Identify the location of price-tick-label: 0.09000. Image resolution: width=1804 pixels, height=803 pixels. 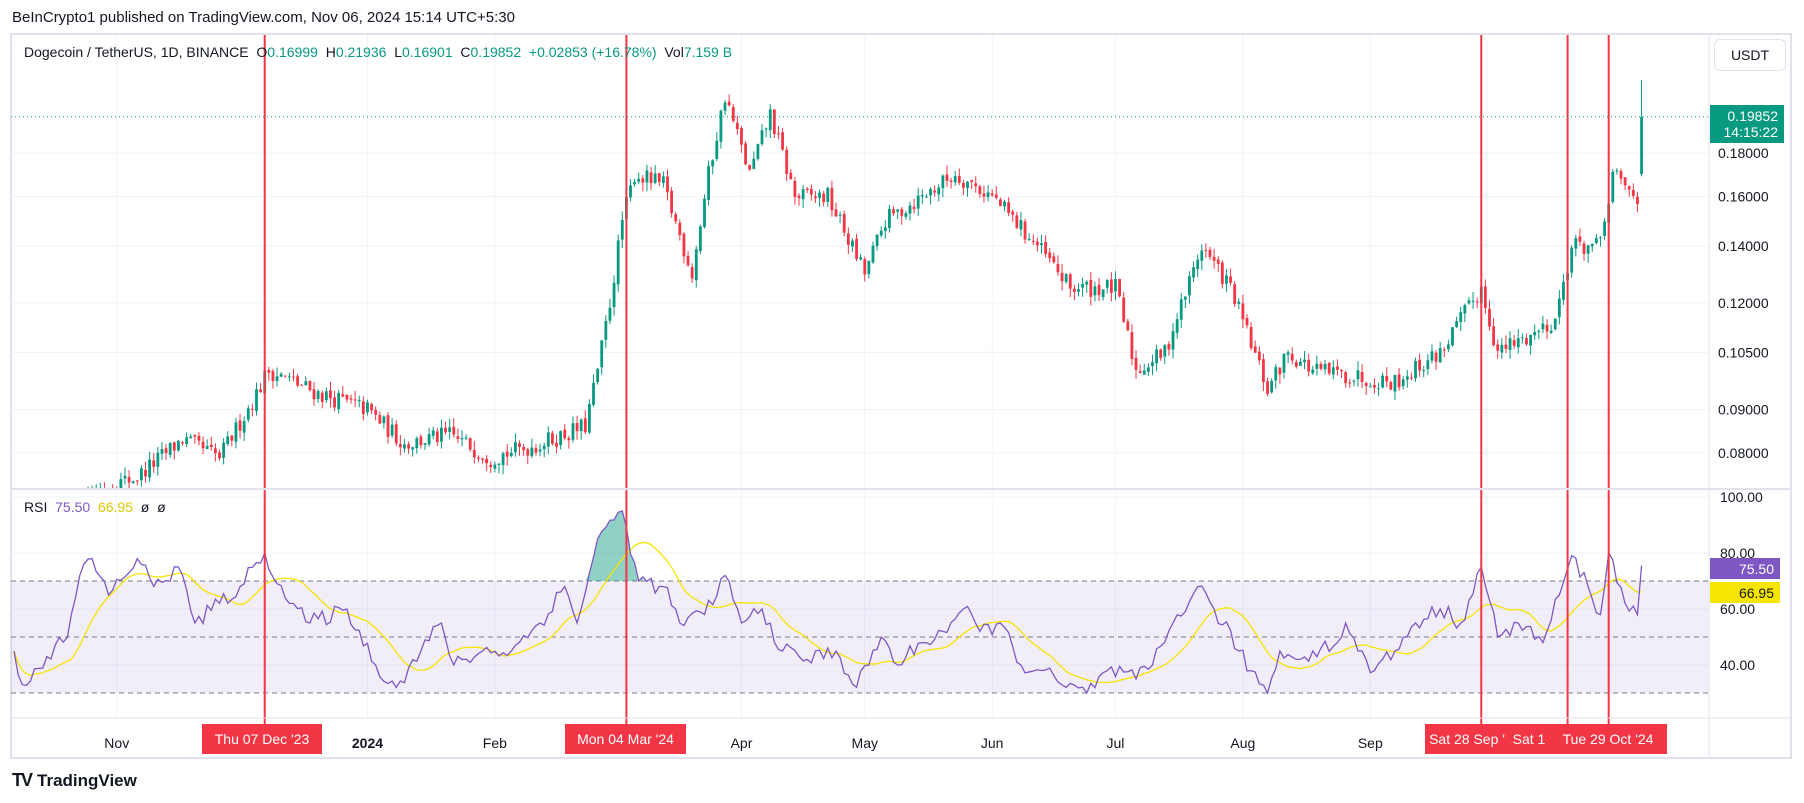
(1743, 409).